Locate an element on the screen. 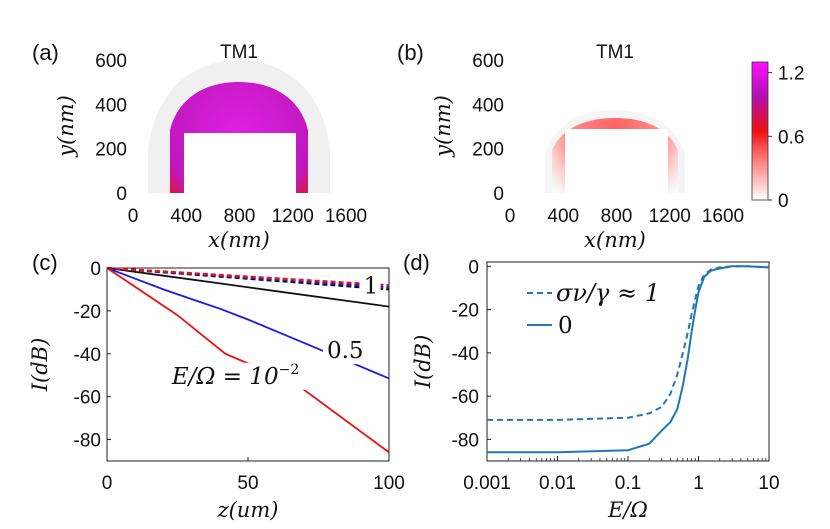  ytick-a: 400 is located at coordinates (111, 105).